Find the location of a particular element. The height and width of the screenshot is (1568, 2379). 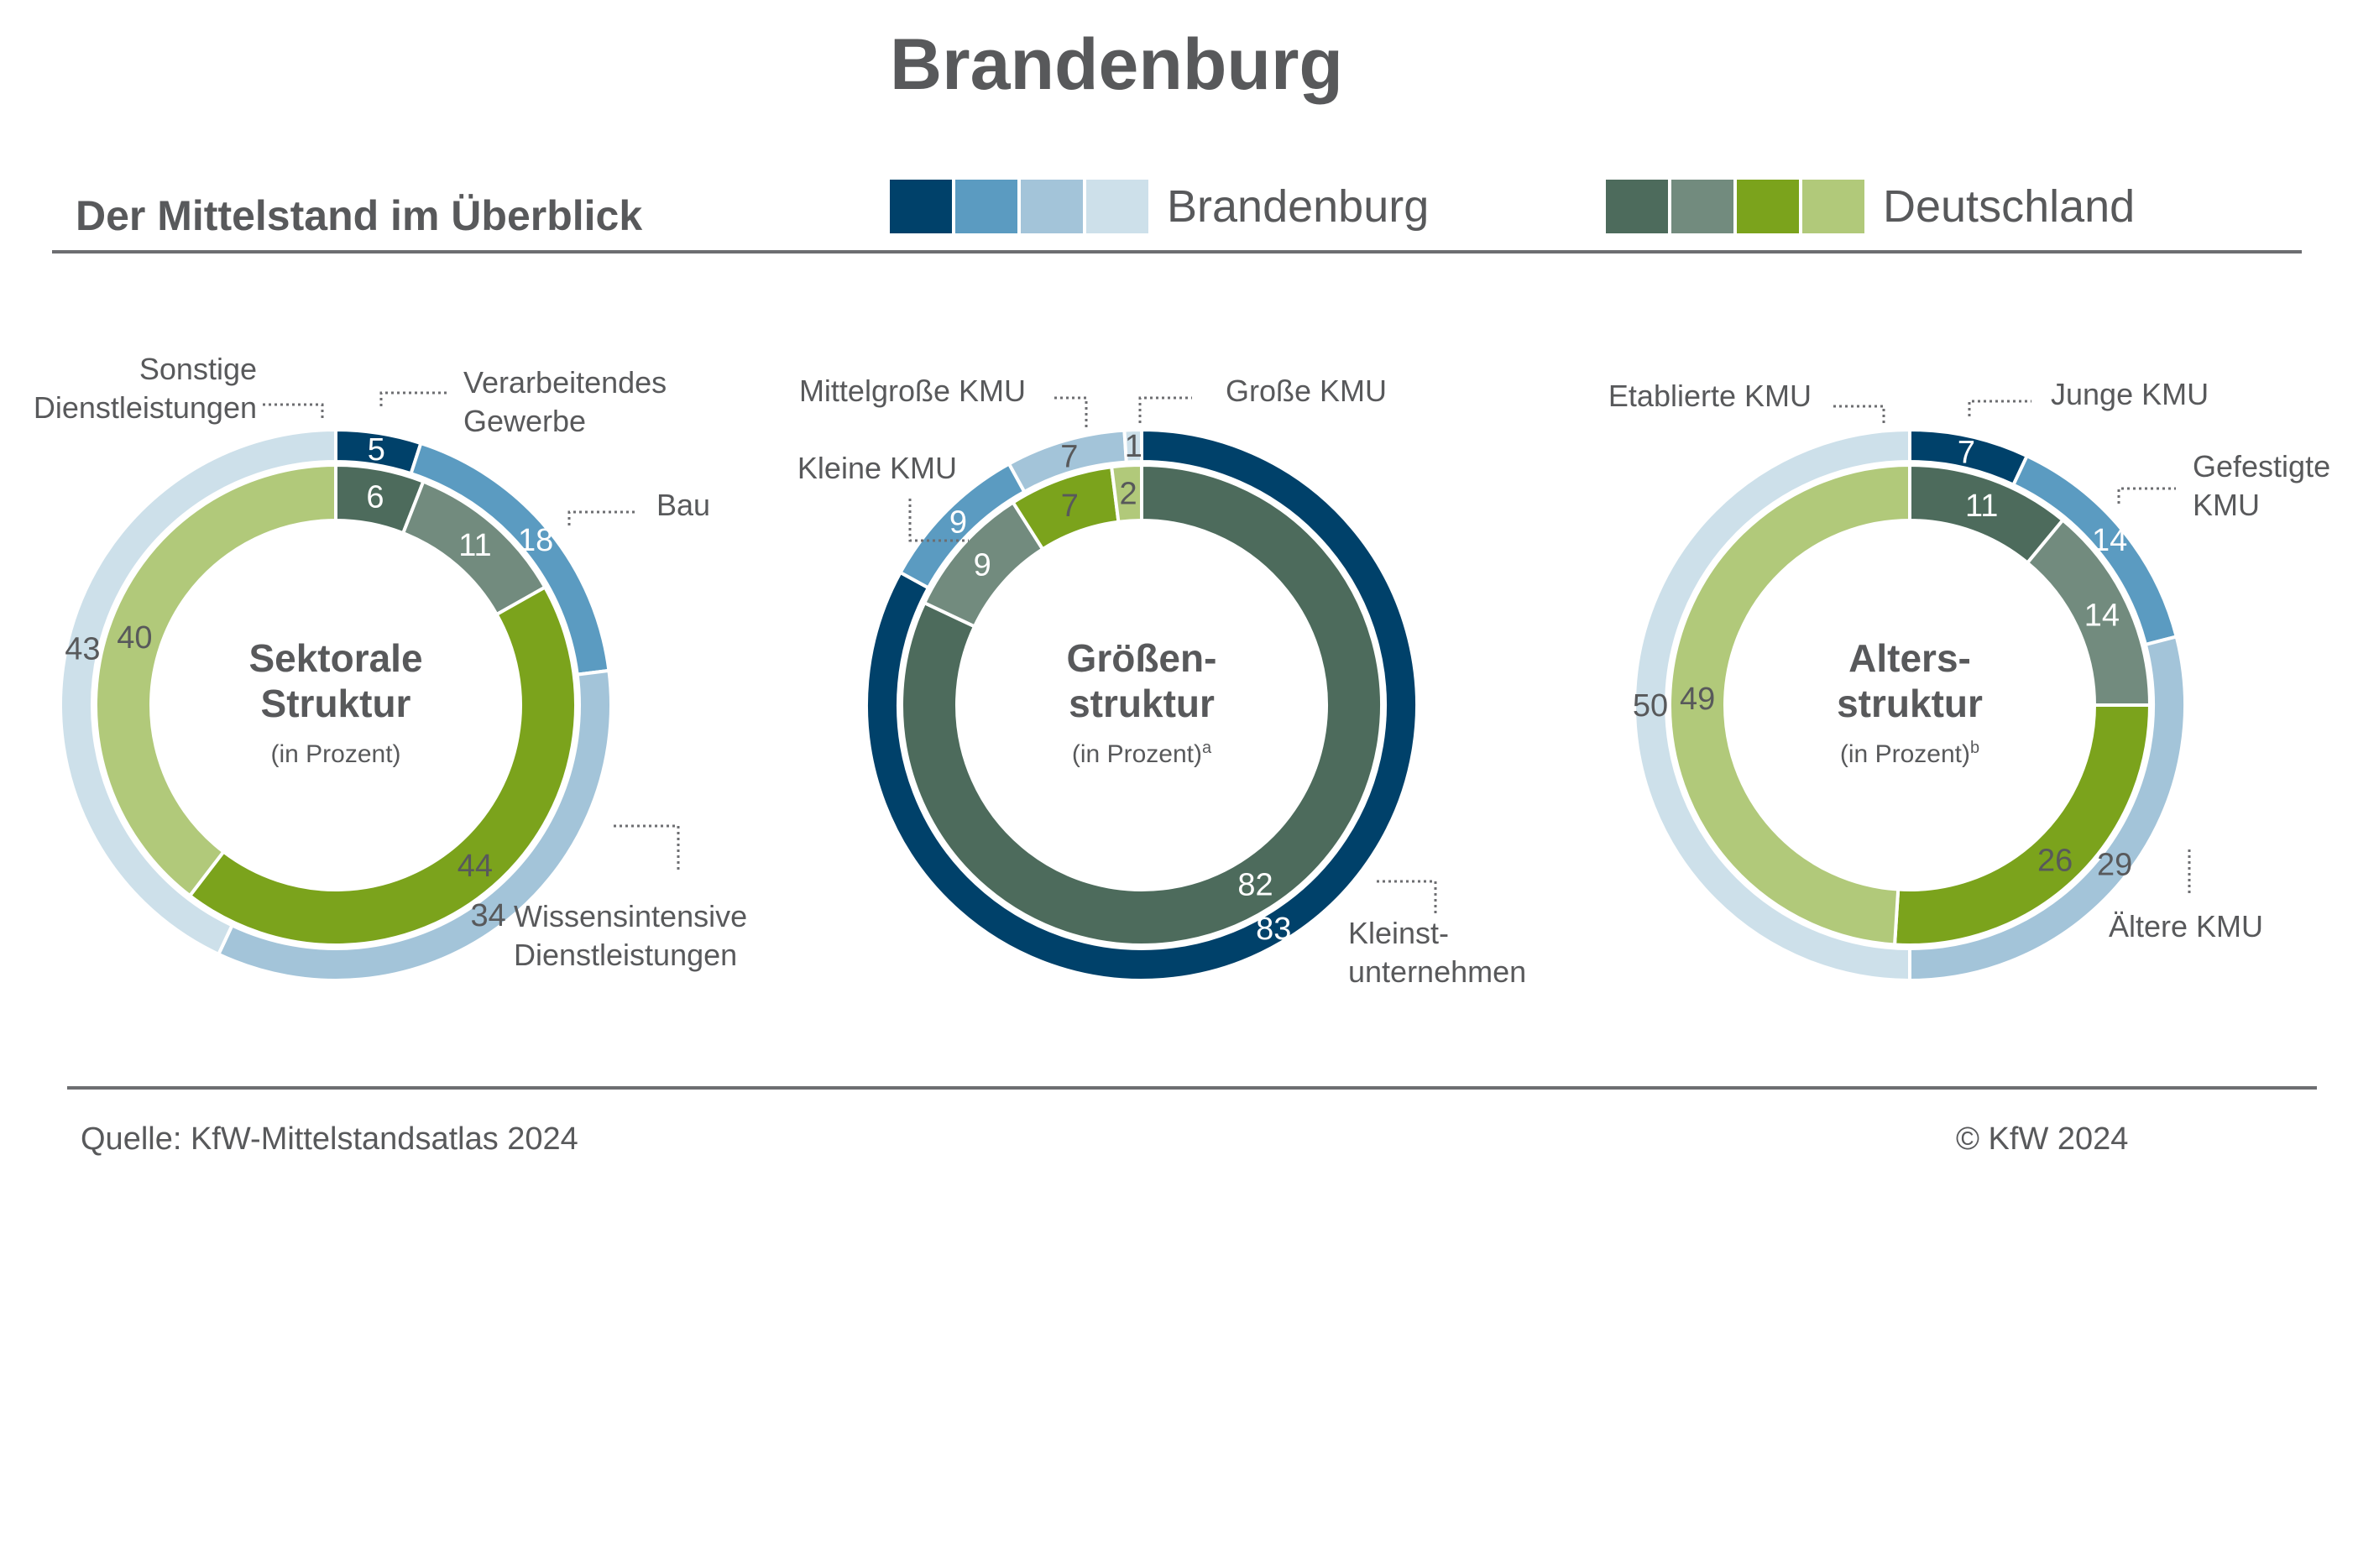

category-label: Ältere KMU is located at coordinates (2186, 926).